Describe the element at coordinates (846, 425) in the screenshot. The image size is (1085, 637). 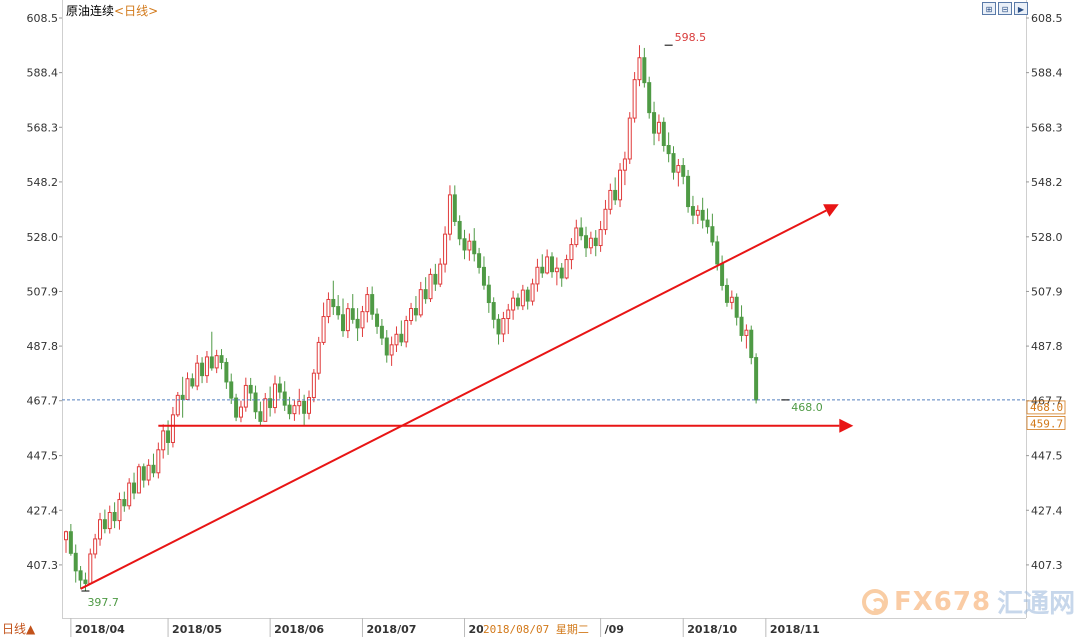
I see `trend-arrow-head` at that location.